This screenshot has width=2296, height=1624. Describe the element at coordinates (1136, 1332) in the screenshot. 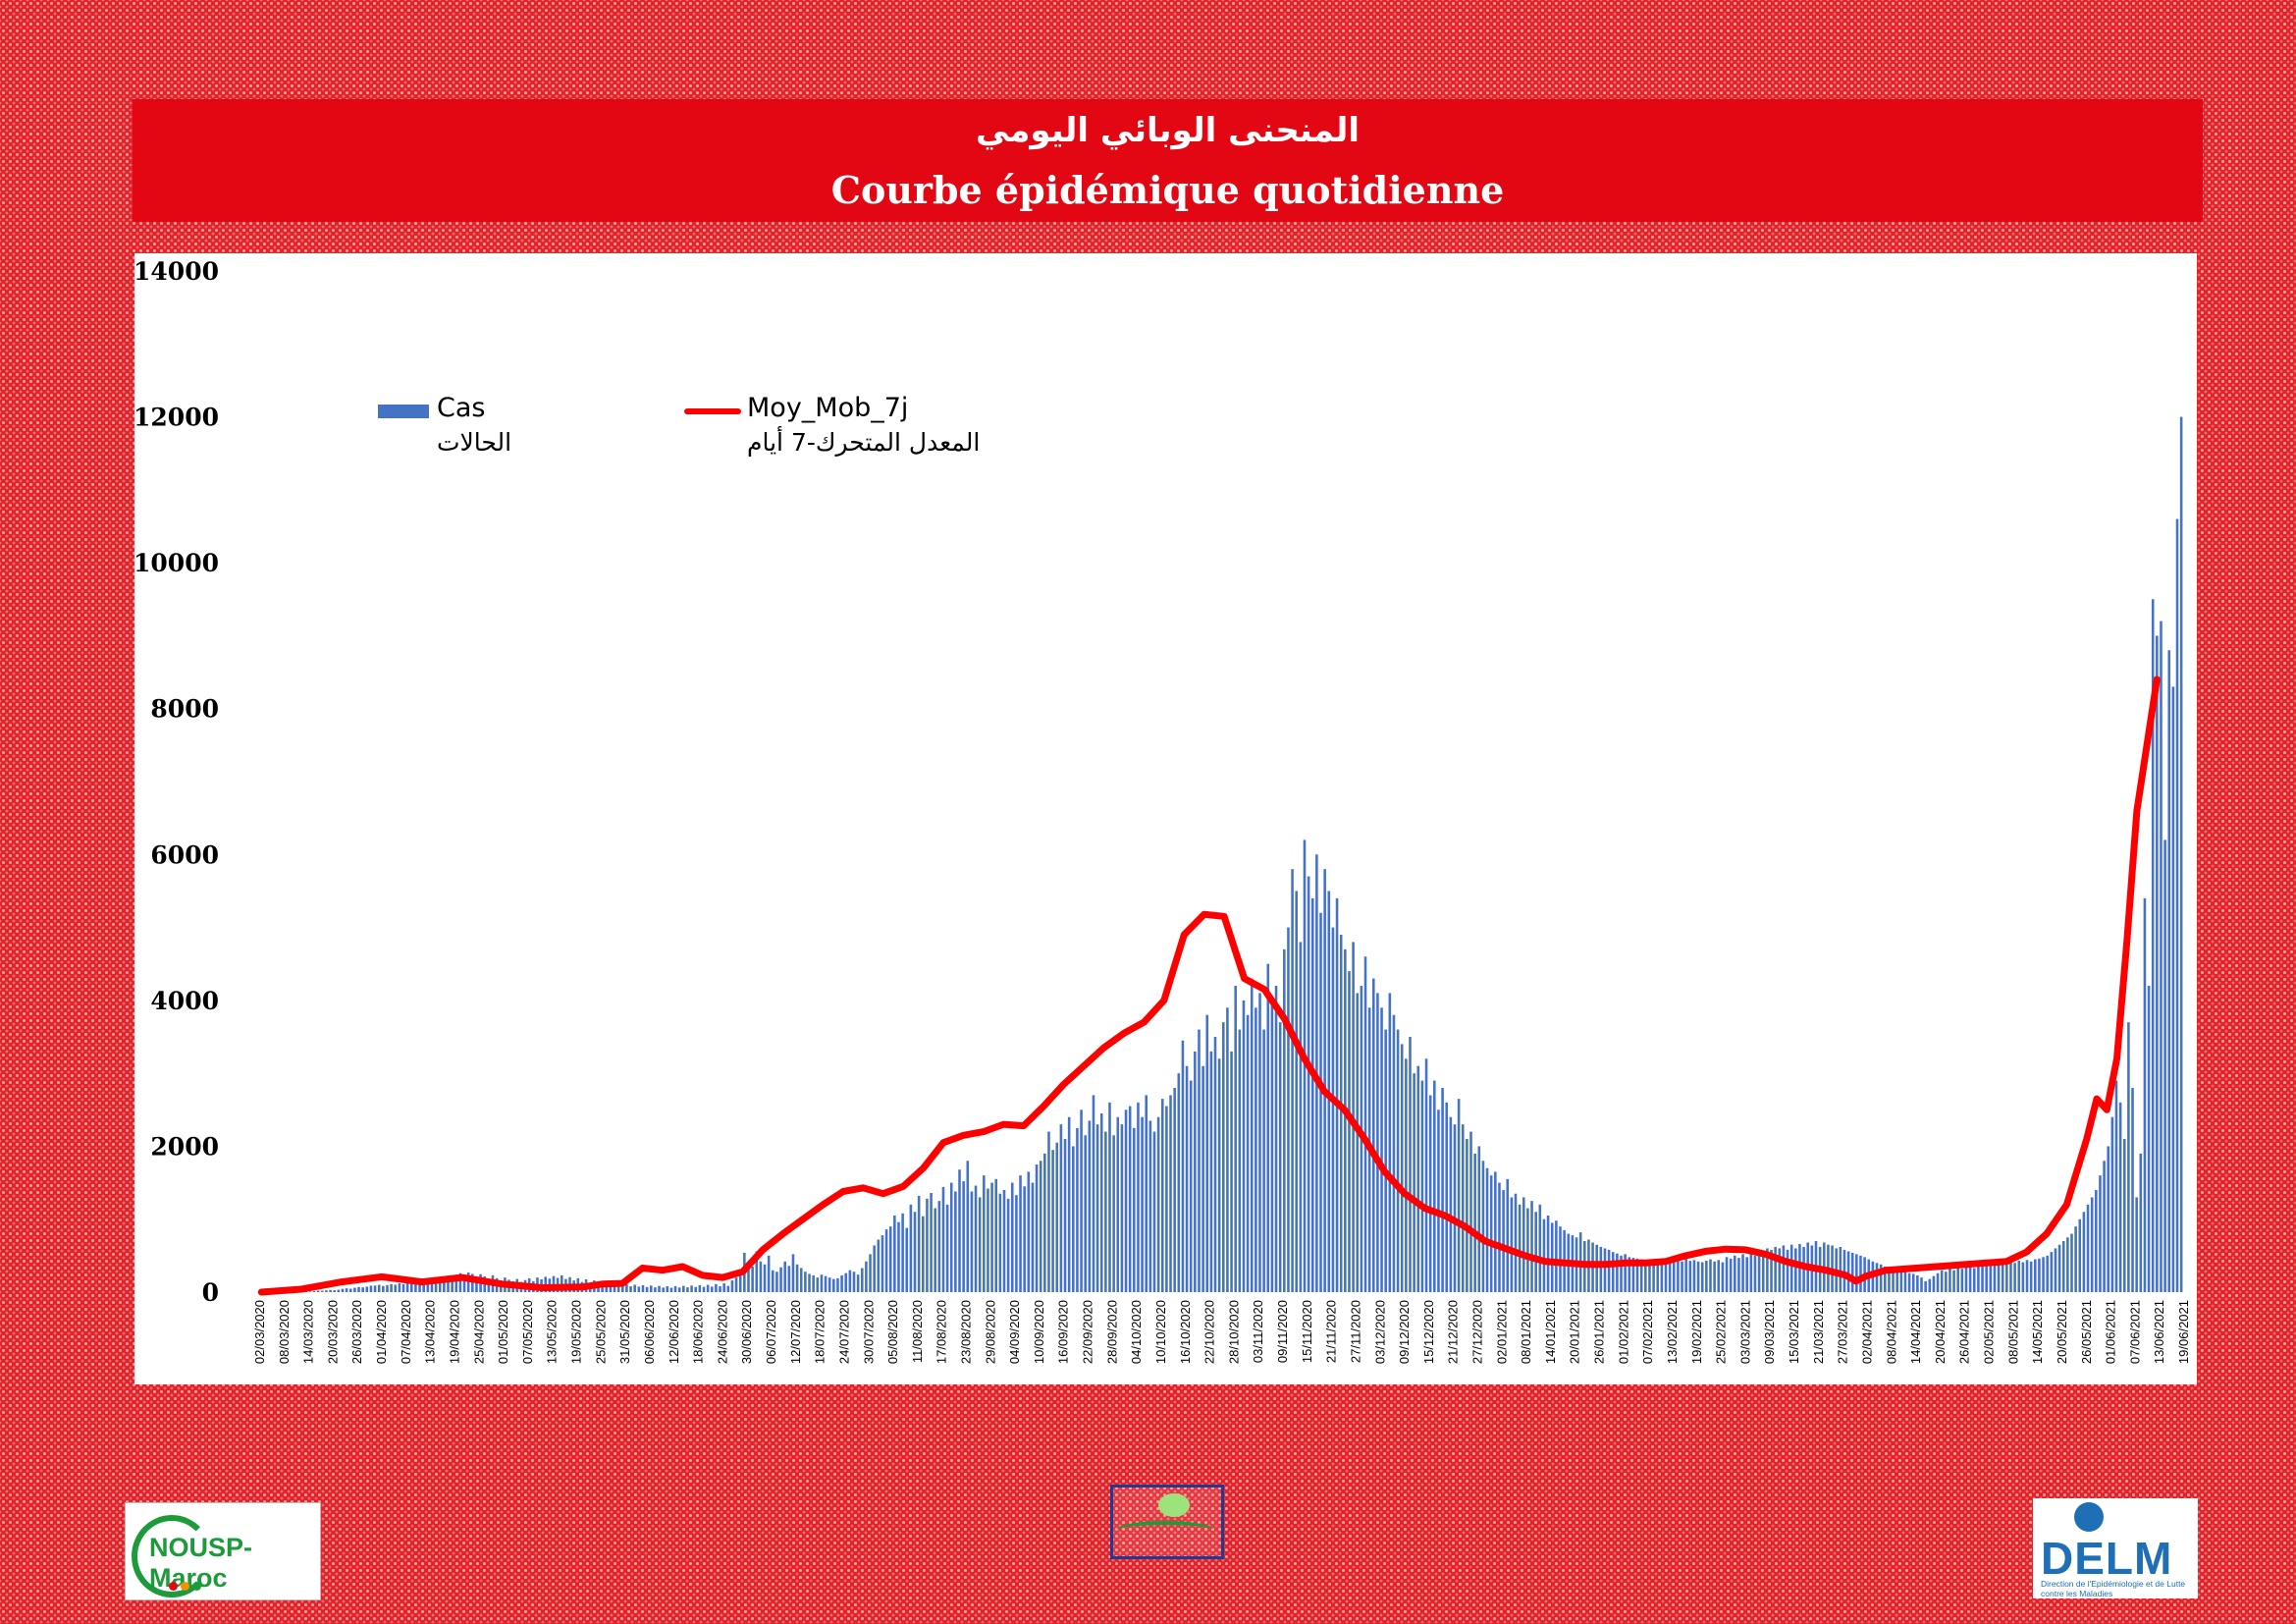

I see `x-tick-label: 04/10/2020` at that location.